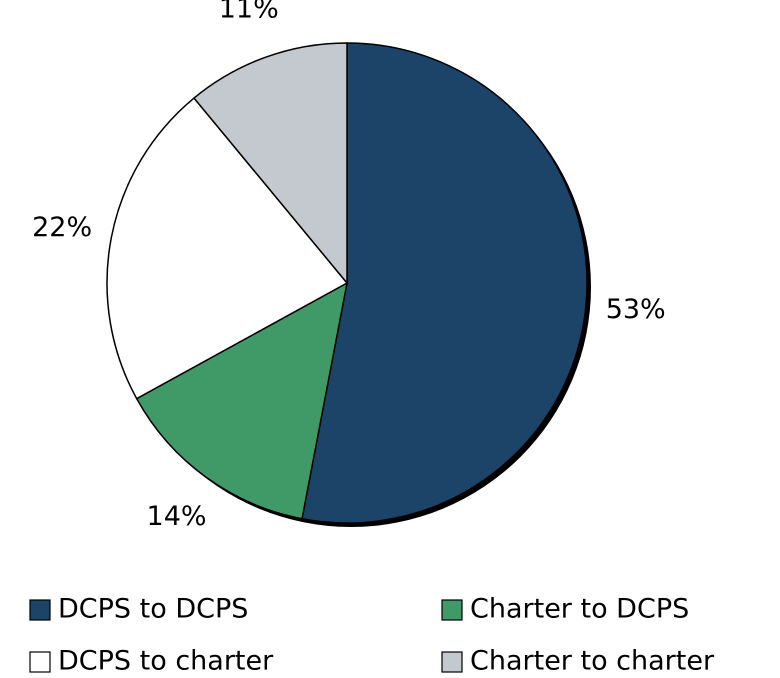 This screenshot has width=780, height=678. What do you see at coordinates (592, 661) in the screenshot?
I see `legend-label: Charter to charter` at bounding box center [592, 661].